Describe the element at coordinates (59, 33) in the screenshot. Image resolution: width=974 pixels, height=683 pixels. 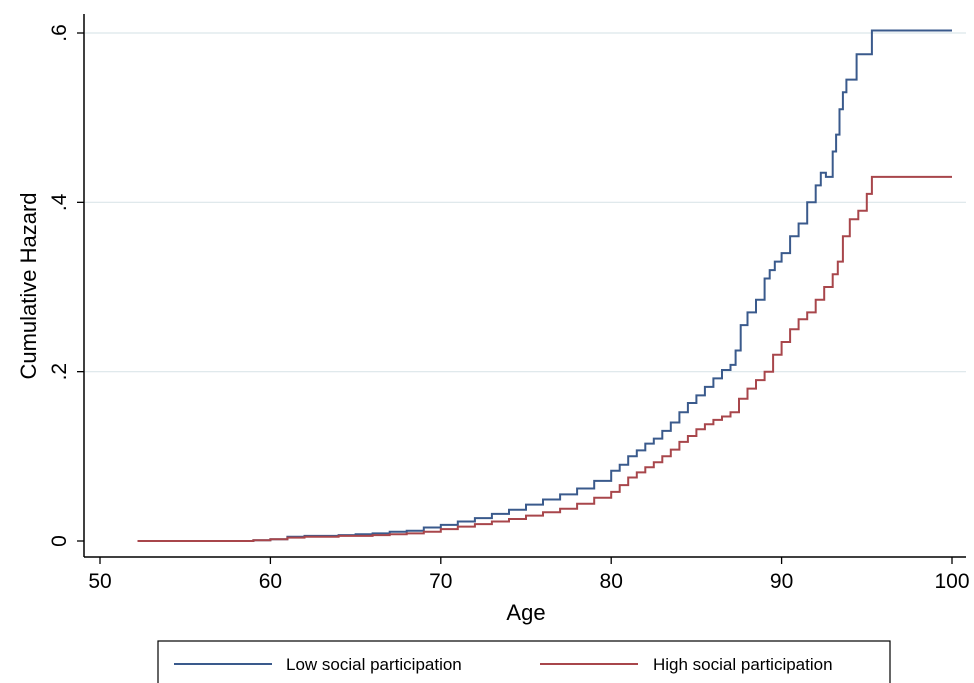
I see `y-tick-label: .6` at that location.